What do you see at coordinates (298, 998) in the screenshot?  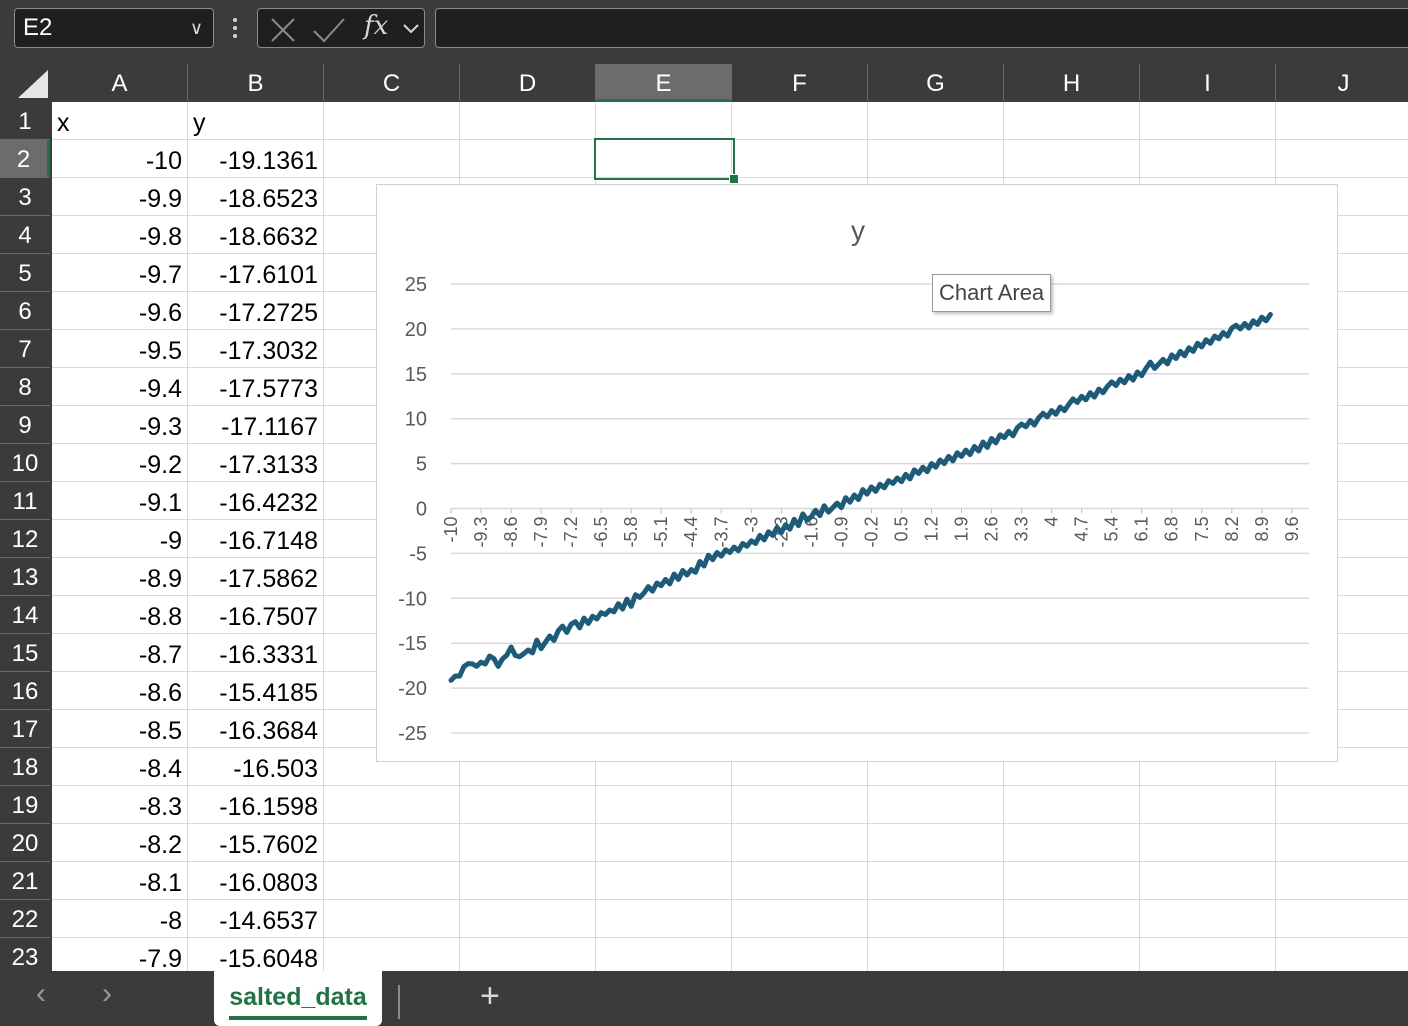 I see `sheet-tab-salted-data: salted_data` at bounding box center [298, 998].